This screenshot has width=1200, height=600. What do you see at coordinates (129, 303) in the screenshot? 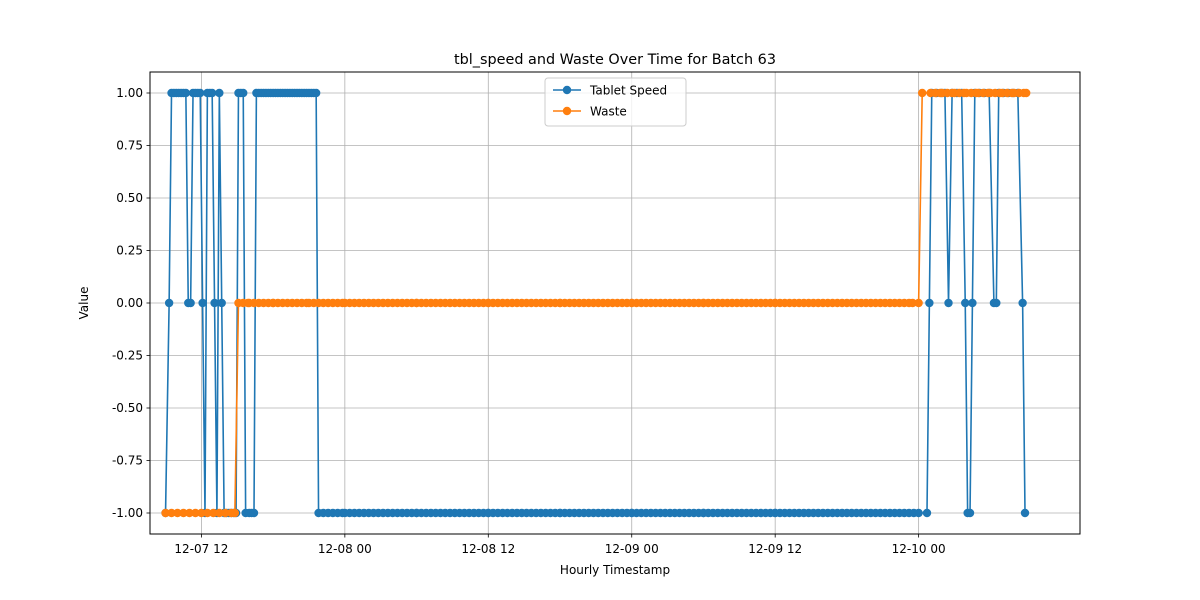
I see `y-tick-label: 0.00` at bounding box center [129, 303].